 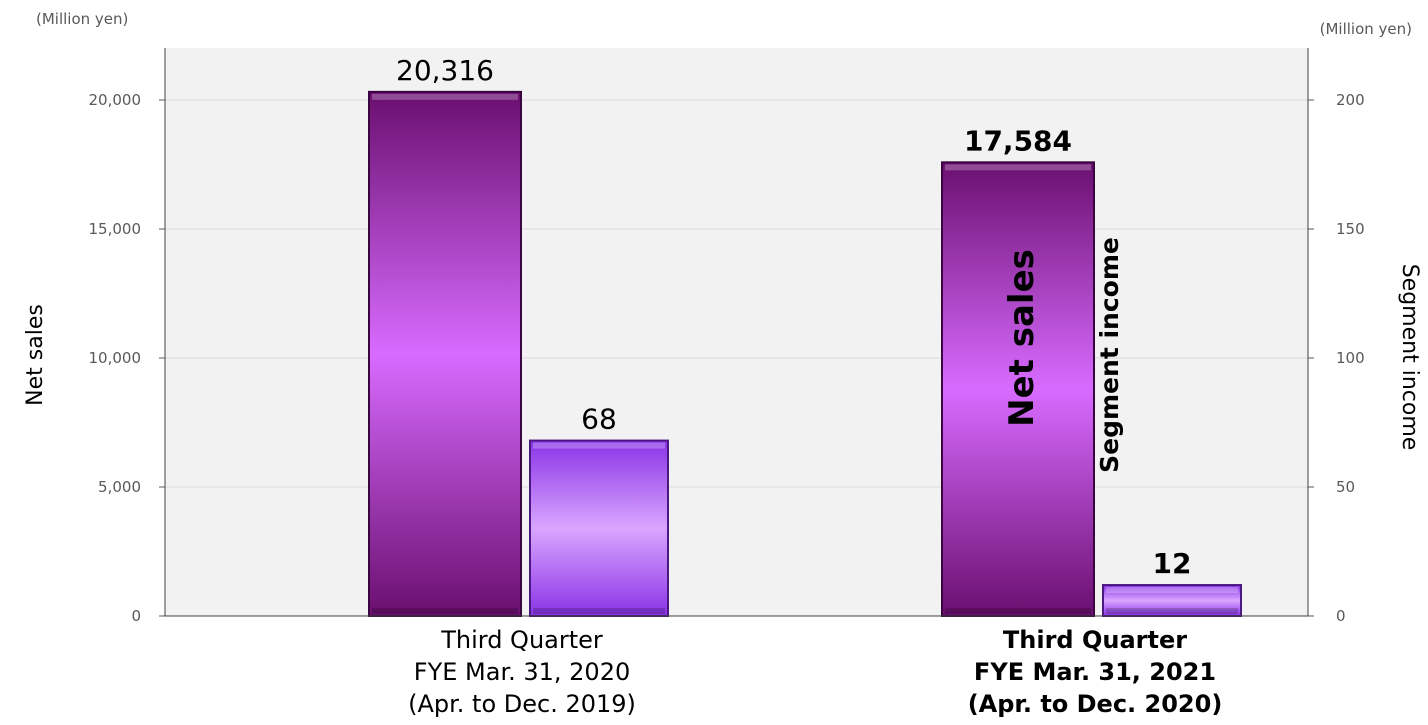 I want to click on right-tick-label: 200, so click(x=1350, y=100).